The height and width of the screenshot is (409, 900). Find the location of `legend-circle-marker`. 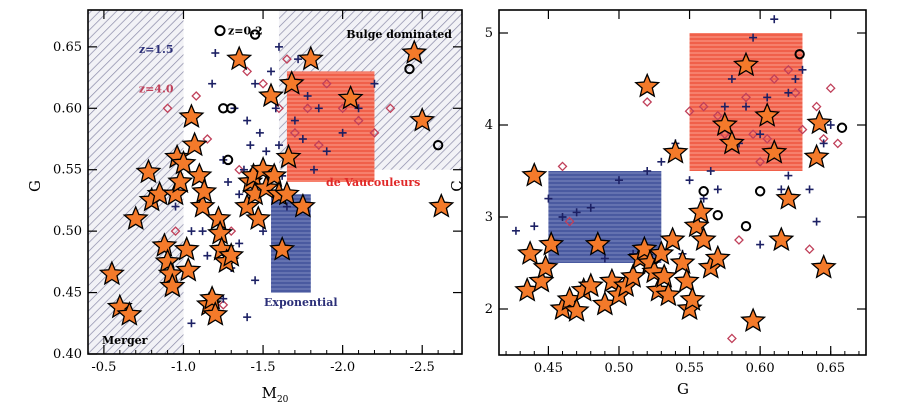

legend-circle-marker is located at coordinates (220, 31).